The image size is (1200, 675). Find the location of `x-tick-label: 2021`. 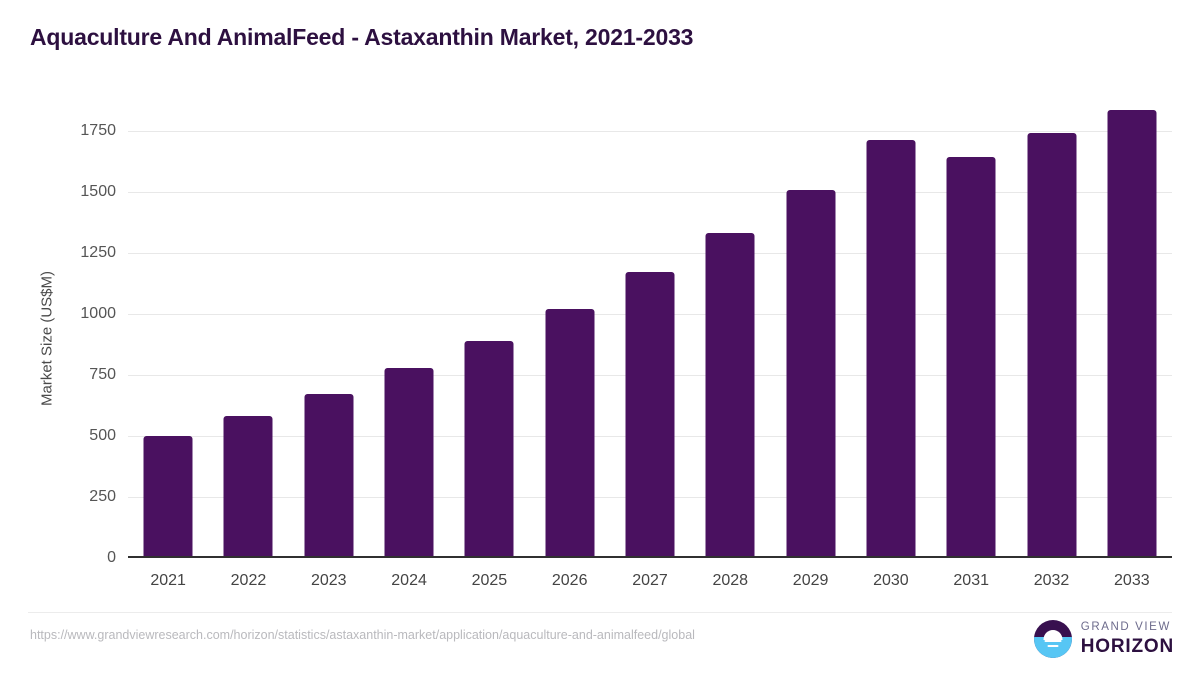

x-tick-label: 2021 is located at coordinates (168, 580).